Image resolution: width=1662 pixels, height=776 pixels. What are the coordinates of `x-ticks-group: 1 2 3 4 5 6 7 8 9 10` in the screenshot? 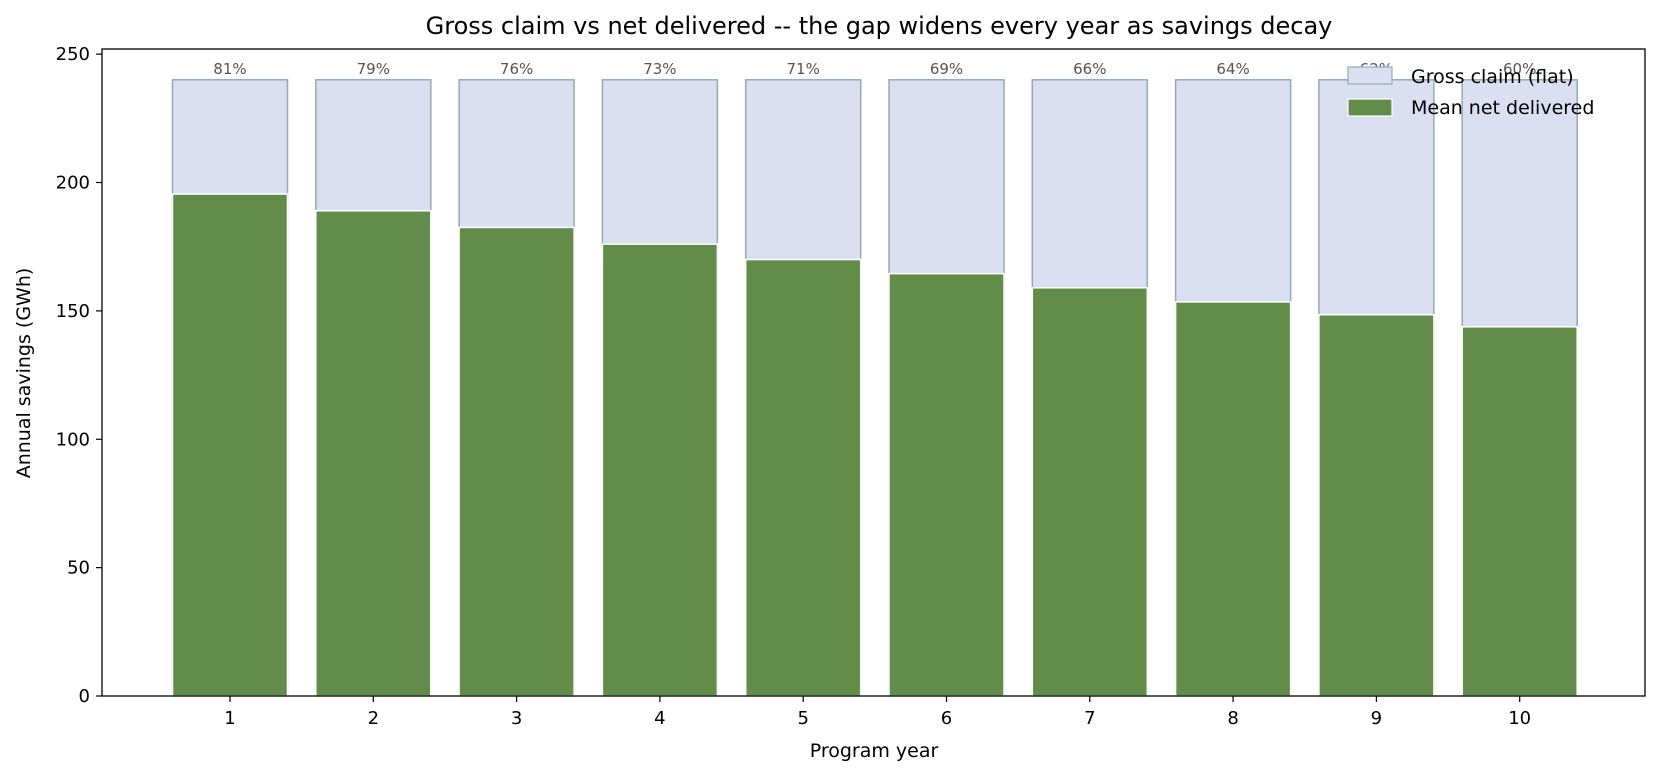 It's located at (877, 712).